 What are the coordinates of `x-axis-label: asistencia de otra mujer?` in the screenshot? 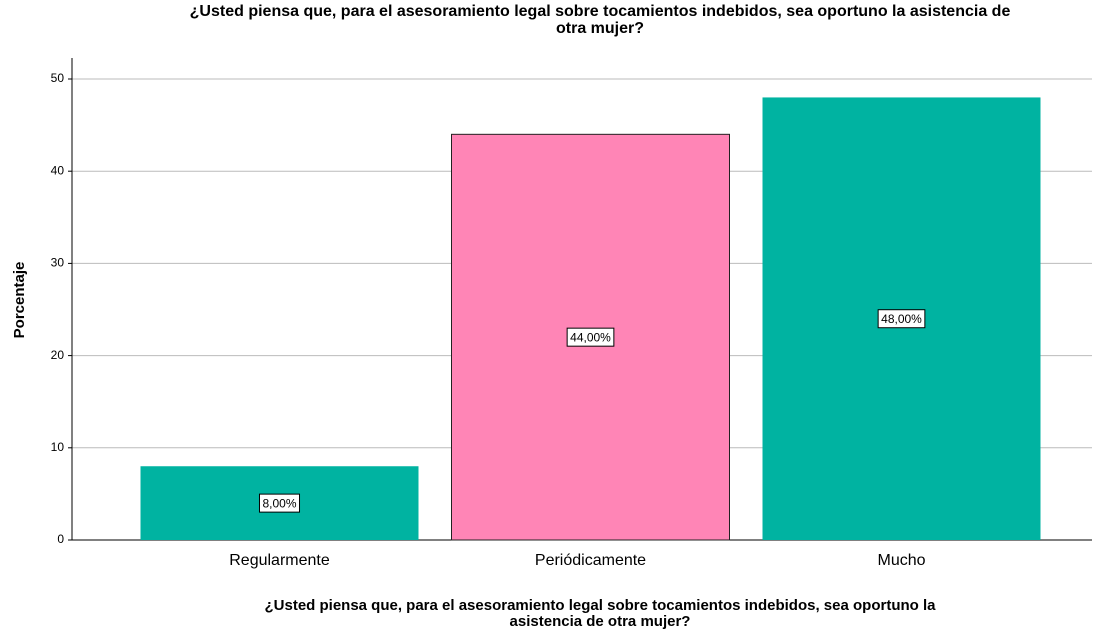 It's located at (600, 621).